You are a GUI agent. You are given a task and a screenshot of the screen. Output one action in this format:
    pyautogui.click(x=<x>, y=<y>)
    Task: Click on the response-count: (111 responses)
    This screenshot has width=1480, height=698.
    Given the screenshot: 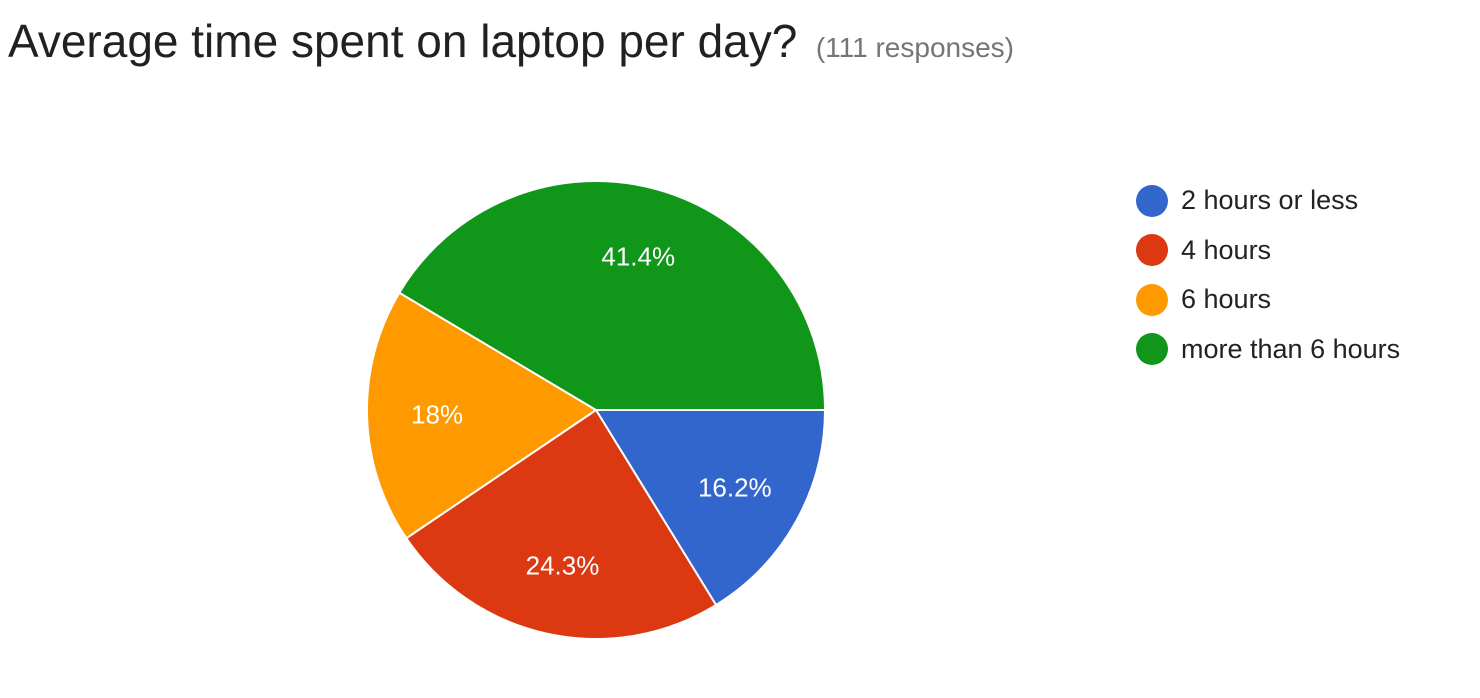 What is the action you would take?
    pyautogui.click(x=914, y=47)
    